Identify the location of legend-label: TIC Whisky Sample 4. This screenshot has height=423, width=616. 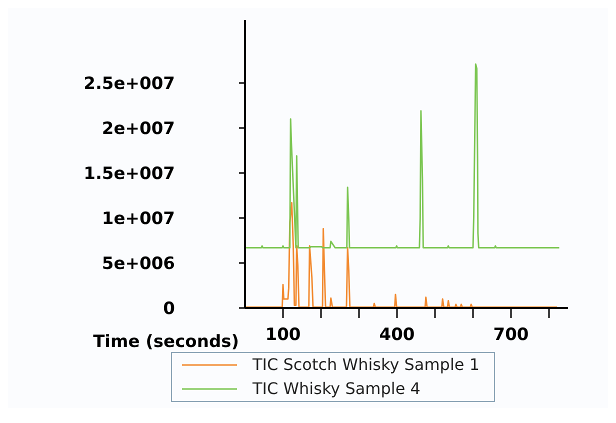
(336, 389).